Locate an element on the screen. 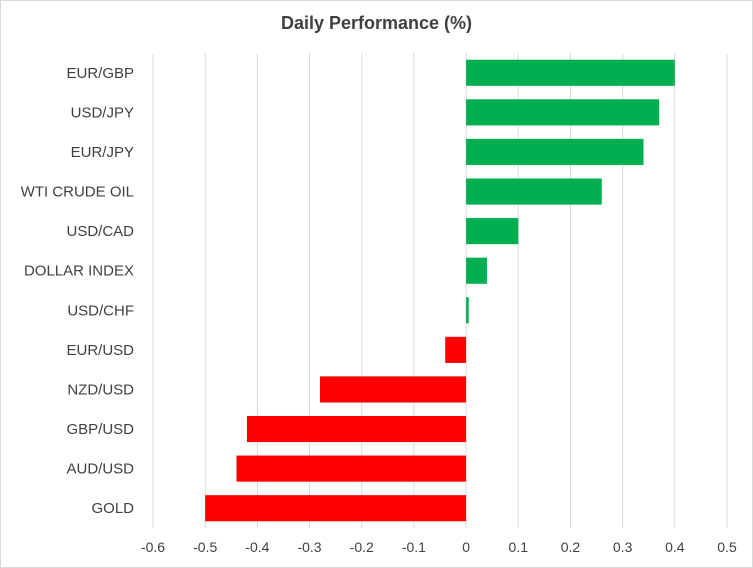  x-tick-label: -0.1 is located at coordinates (414, 547).